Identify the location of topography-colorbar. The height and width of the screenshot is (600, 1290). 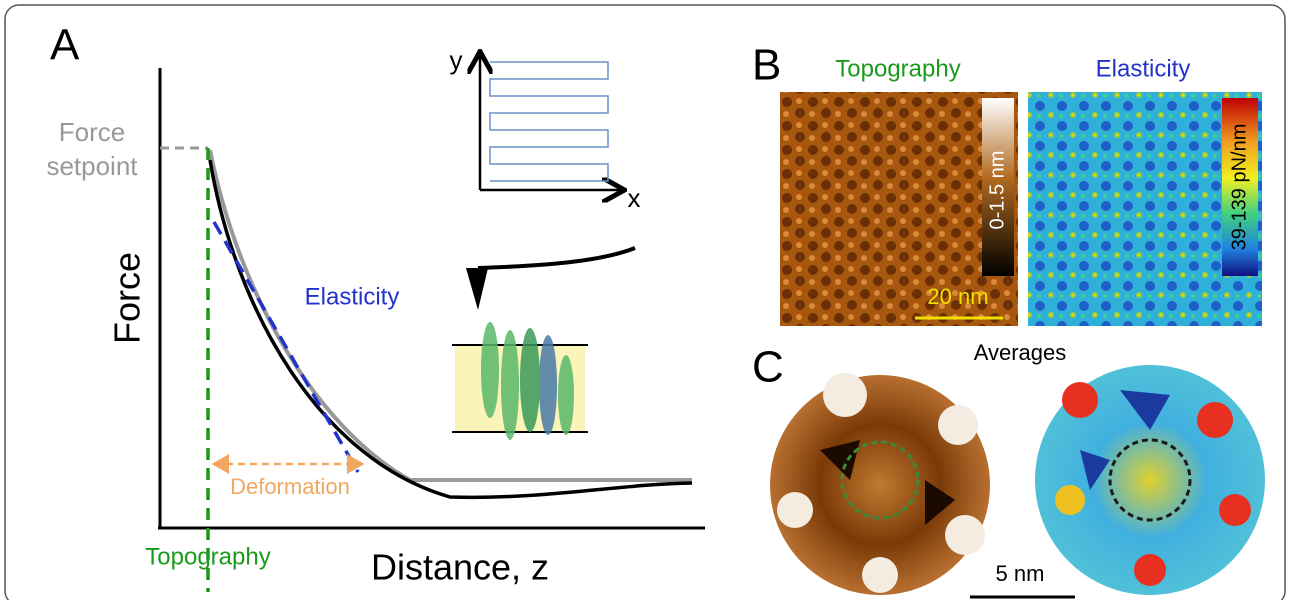
(998, 187).